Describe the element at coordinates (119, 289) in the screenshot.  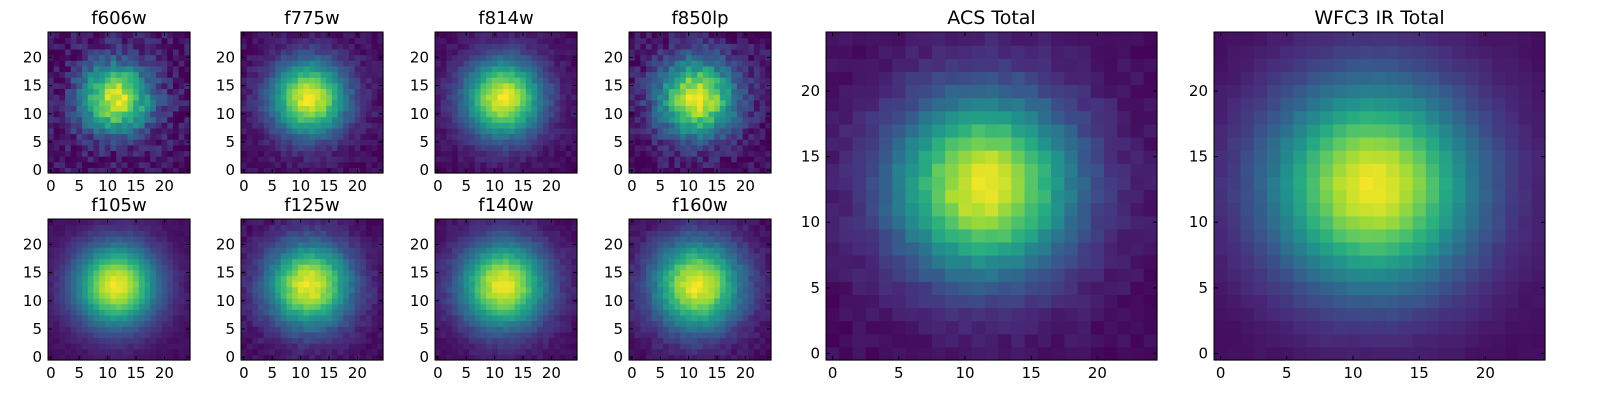
I see `axes-frame` at that location.